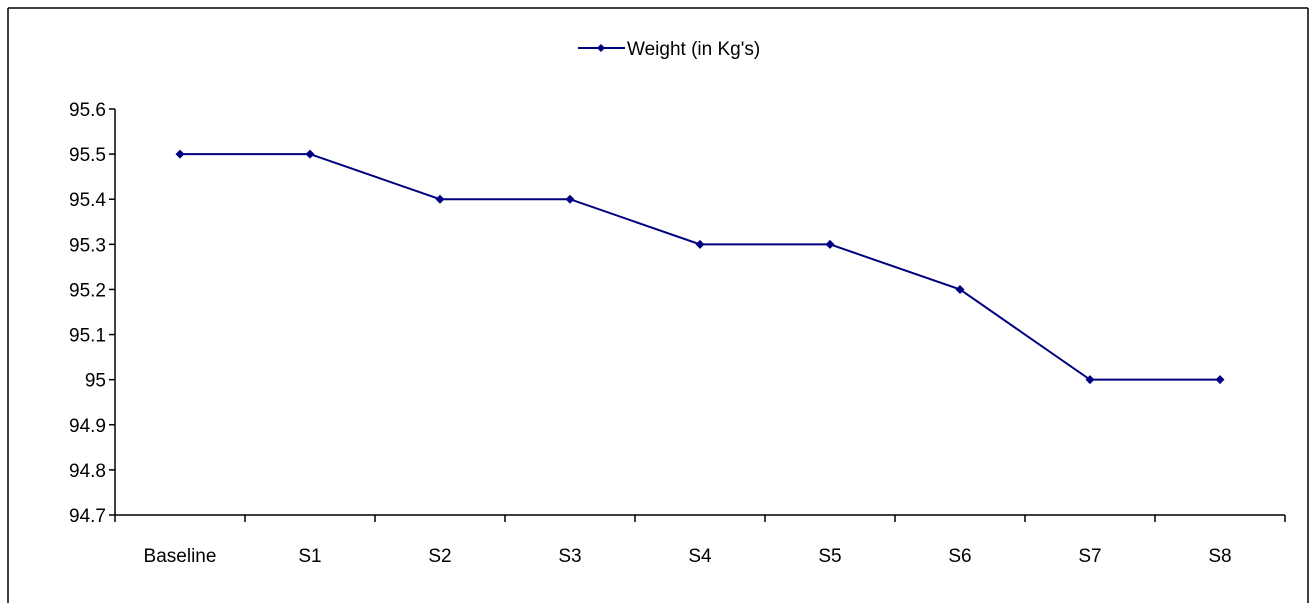 The width and height of the screenshot is (1315, 608). I want to click on legend-series-label: Weight (in Kg's), so click(693, 49).